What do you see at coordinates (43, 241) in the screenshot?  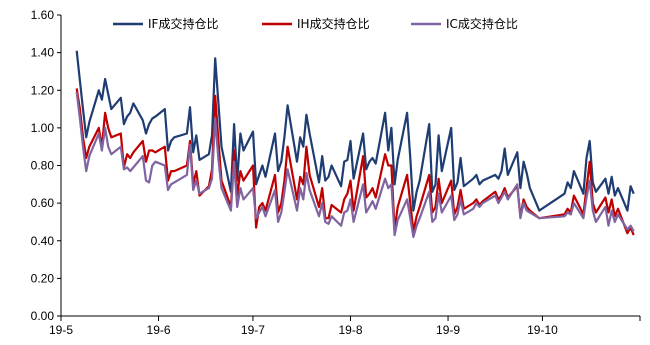 I see `y-tick-label: 0.40` at bounding box center [43, 241].